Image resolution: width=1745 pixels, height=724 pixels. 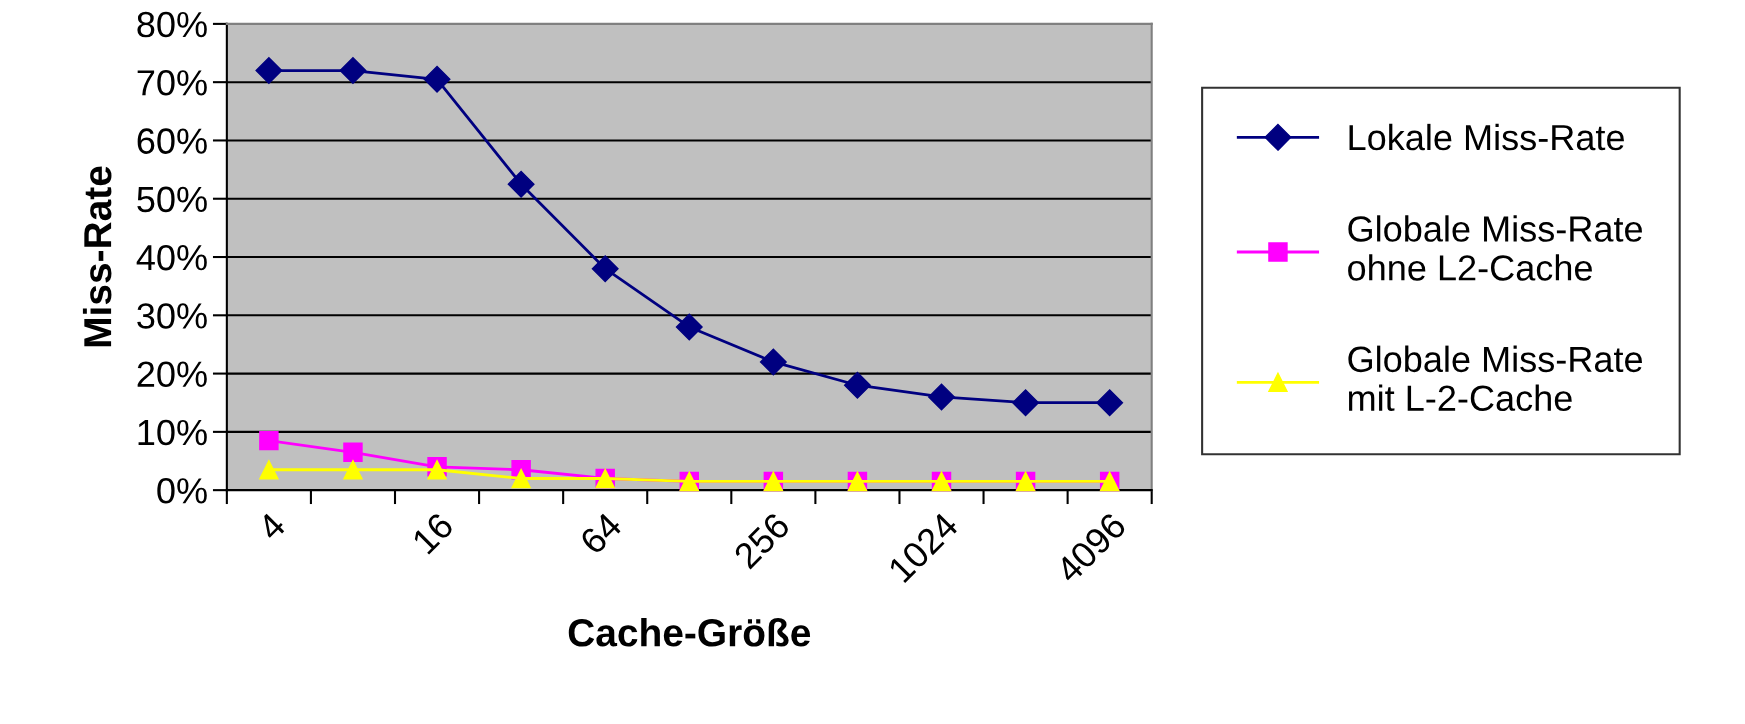 What do you see at coordinates (172, 83) in the screenshot?
I see `y-tick-label: 70%` at bounding box center [172, 83].